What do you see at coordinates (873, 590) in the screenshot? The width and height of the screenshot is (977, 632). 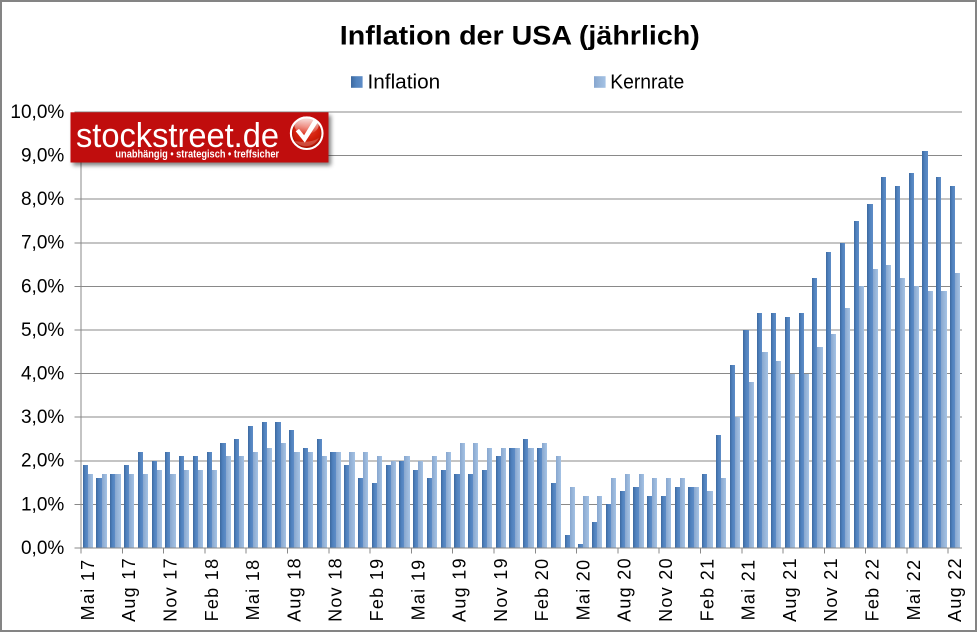 I see `svg-text: Feb 22` at bounding box center [873, 590].